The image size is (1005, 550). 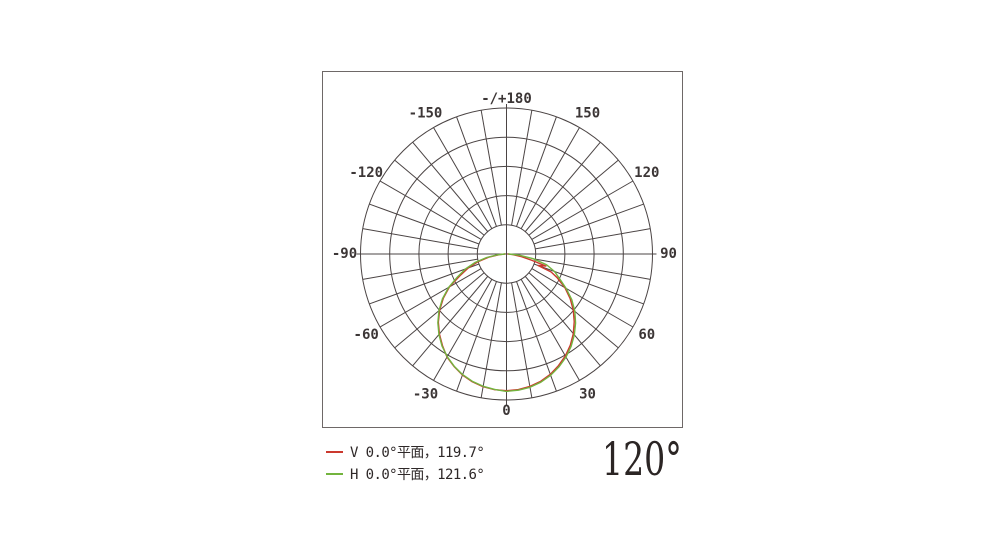 I want to click on v-curve-swatch, so click(x=334, y=452).